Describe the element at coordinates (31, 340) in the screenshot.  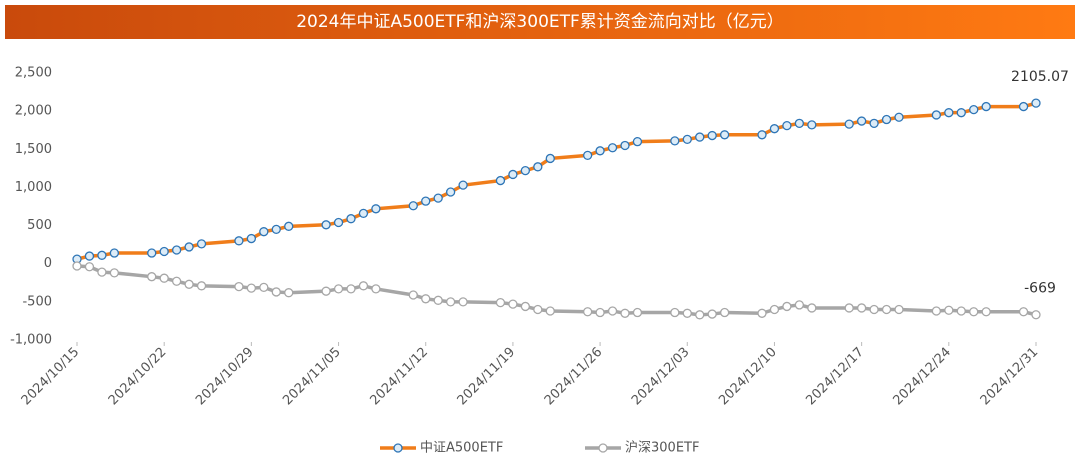
I see `y-tick-label: -1,000` at that location.